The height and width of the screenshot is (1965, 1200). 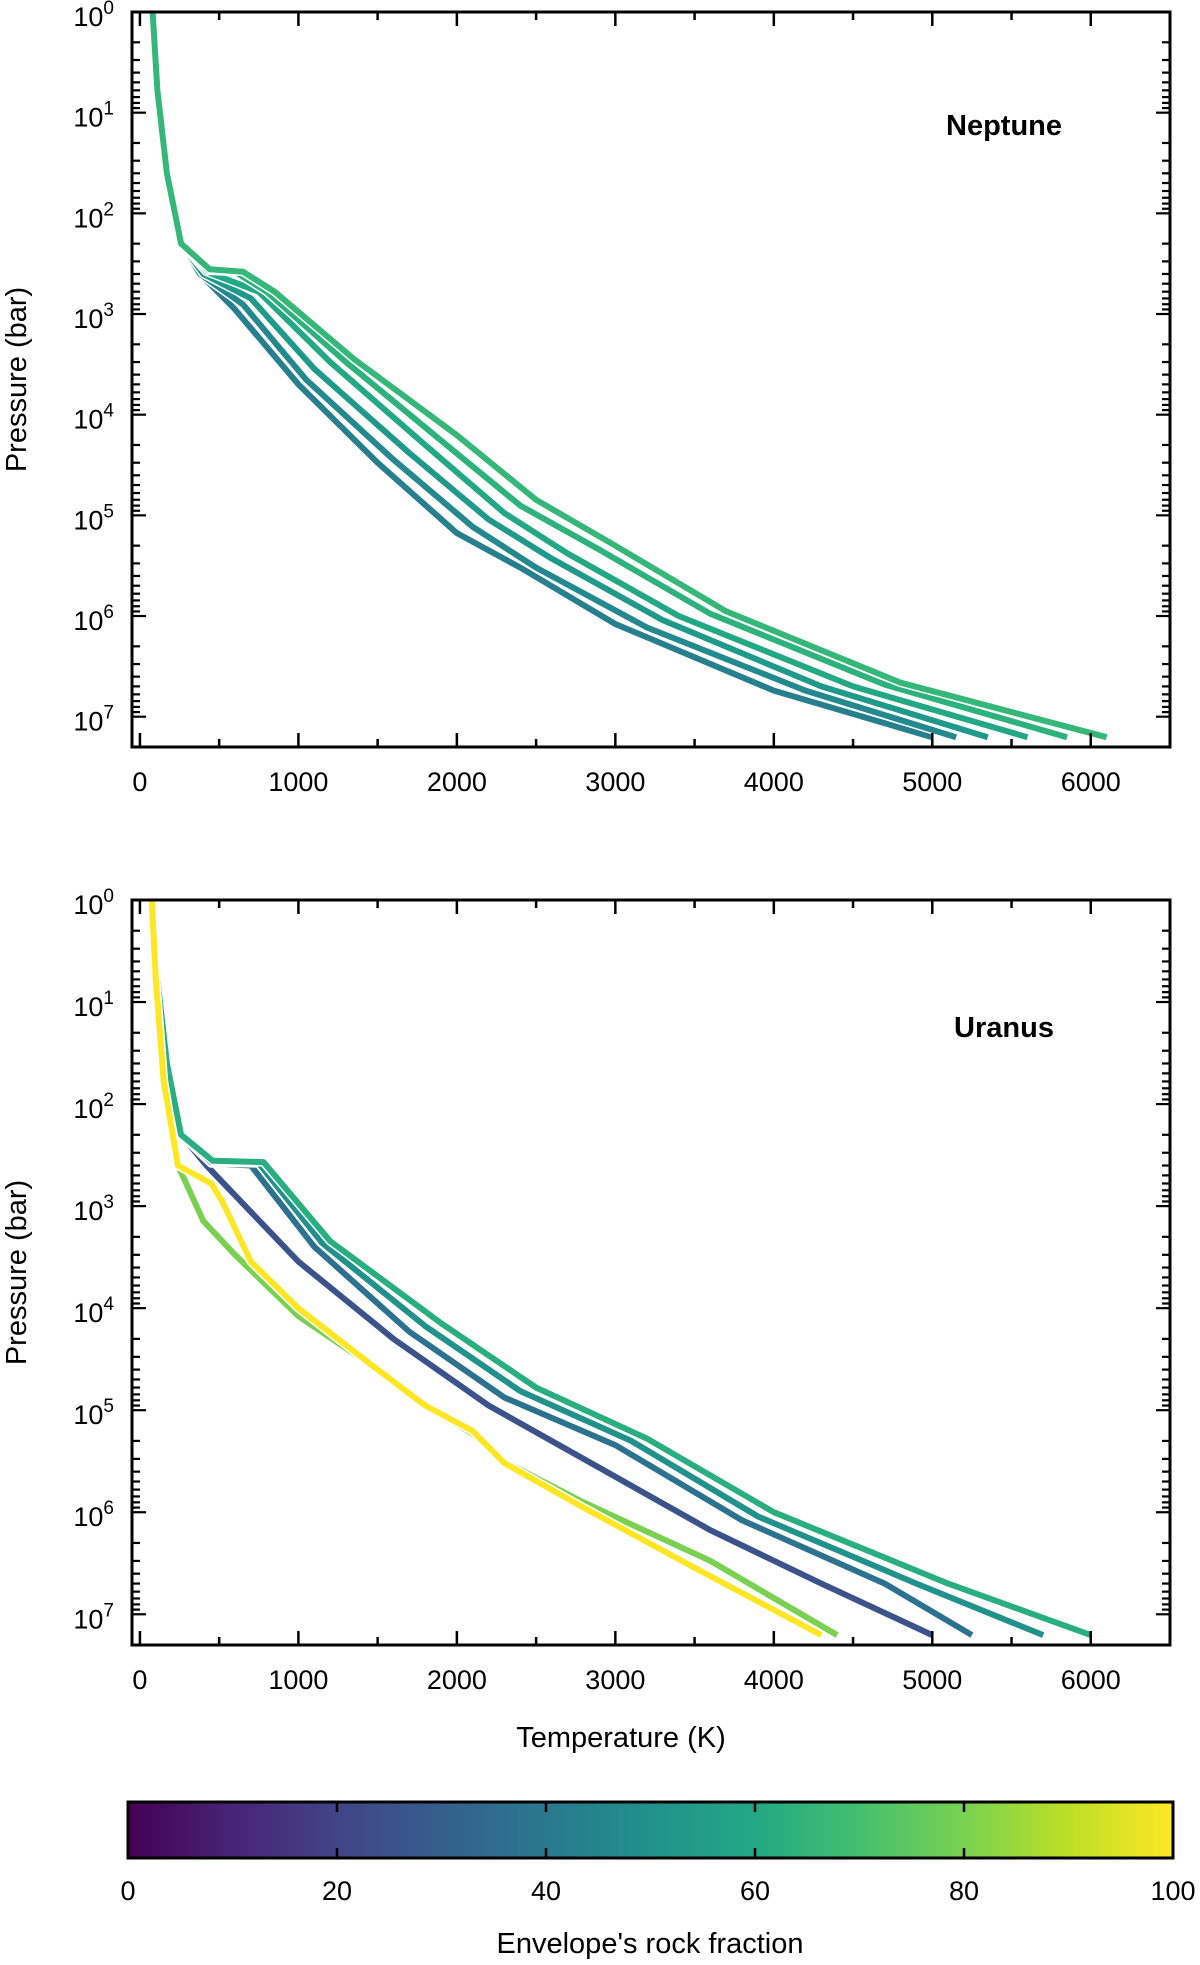 I want to click on colorbar-label: Envelope's rock fraction, so click(x=650, y=1944).